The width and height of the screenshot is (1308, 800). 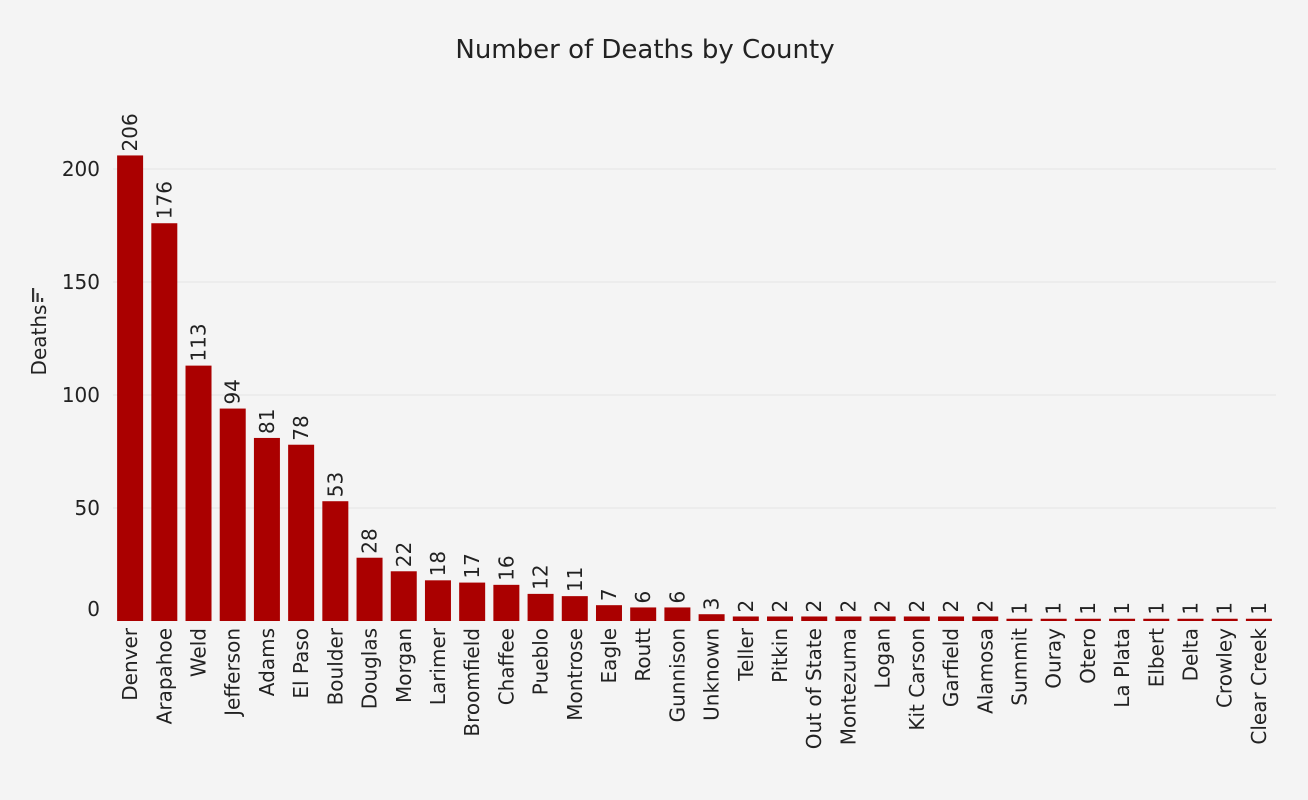 I want to click on category-label: Out of State, so click(x=814, y=688).